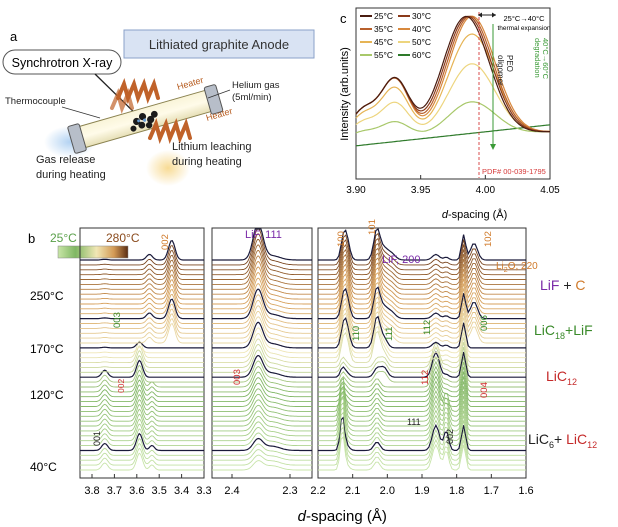  What do you see at coordinates (168, 168) in the screenshot?
I see `leach-glow` at bounding box center [168, 168].